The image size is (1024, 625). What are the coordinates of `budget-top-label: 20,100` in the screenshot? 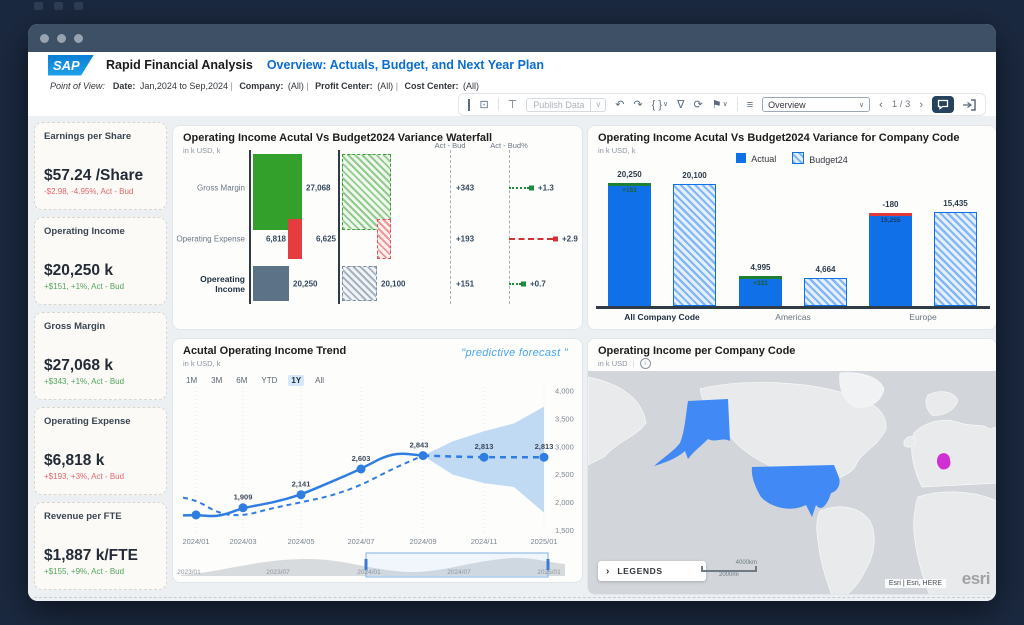 It's located at (694, 175).